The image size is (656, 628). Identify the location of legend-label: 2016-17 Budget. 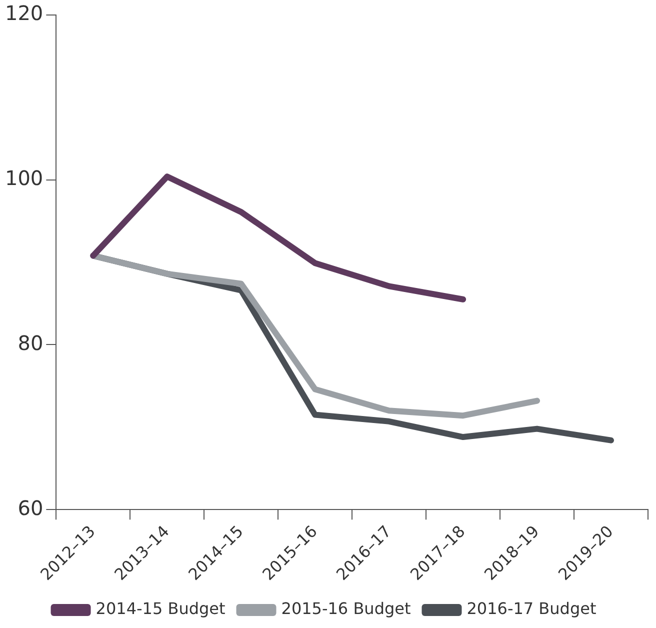
(531, 608).